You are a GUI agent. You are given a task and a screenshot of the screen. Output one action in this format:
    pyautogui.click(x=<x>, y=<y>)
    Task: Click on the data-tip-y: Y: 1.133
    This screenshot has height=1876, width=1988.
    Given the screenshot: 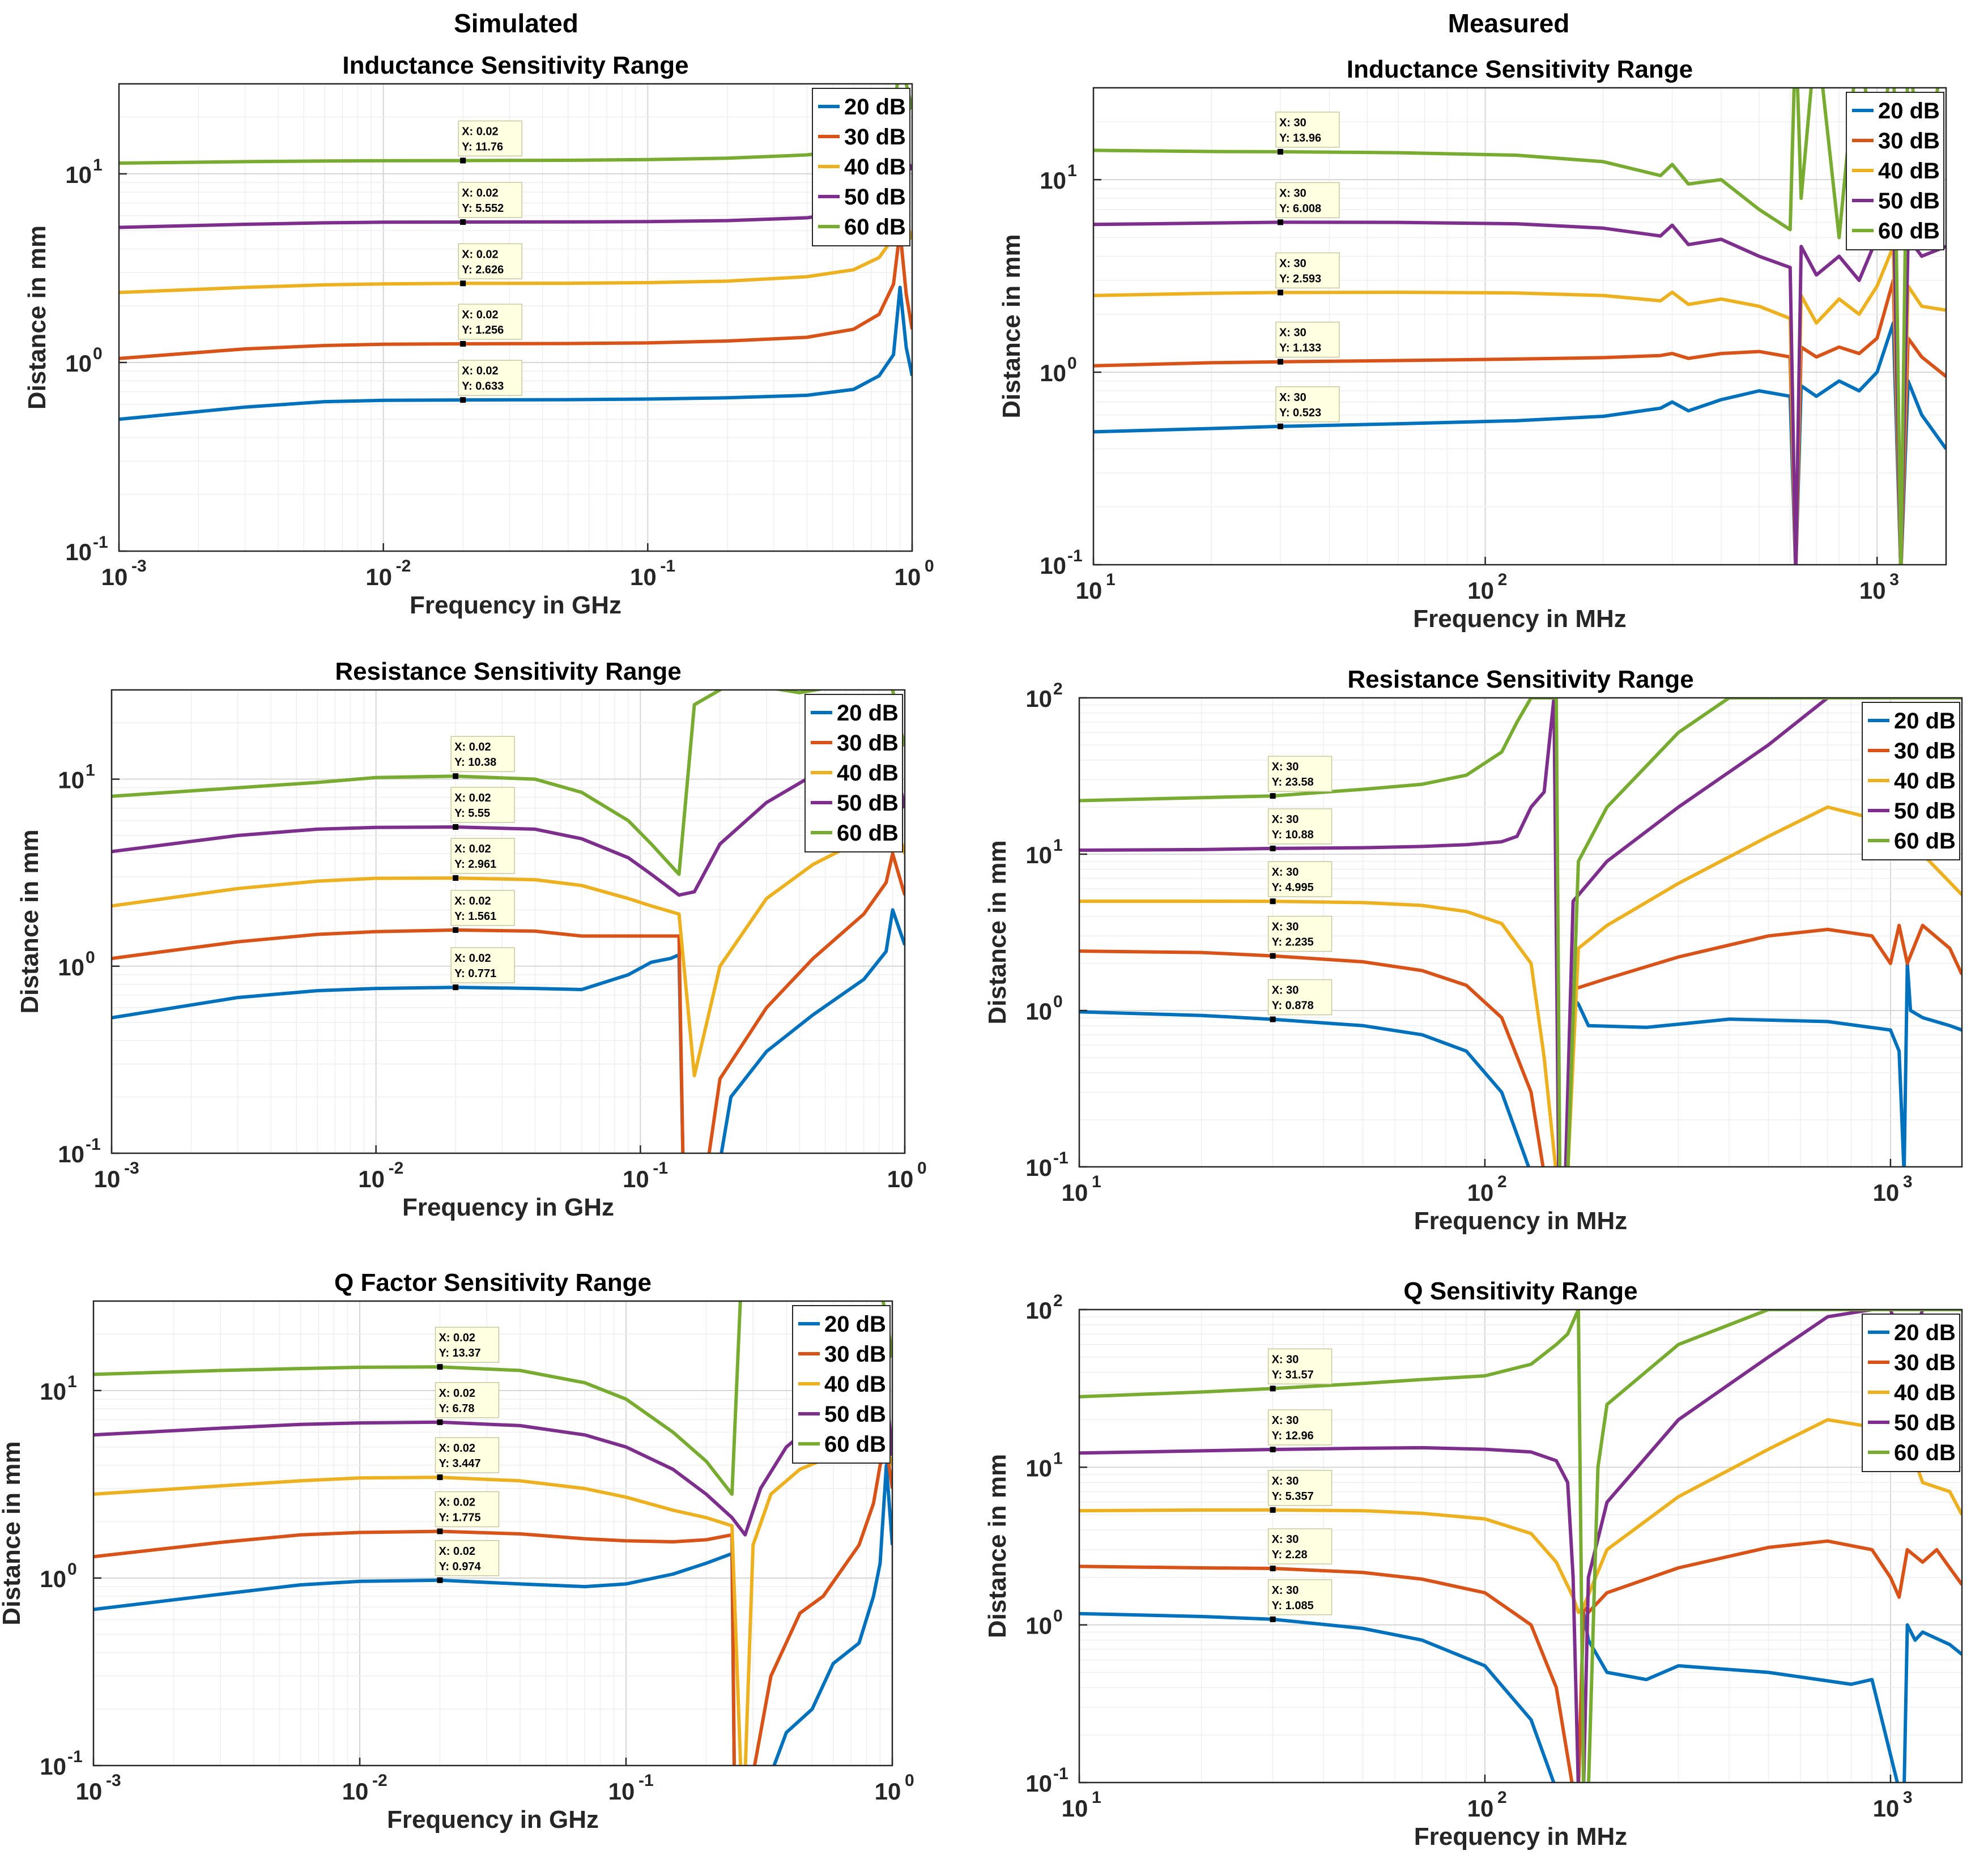 What is the action you would take?
    pyautogui.click(x=1300, y=348)
    